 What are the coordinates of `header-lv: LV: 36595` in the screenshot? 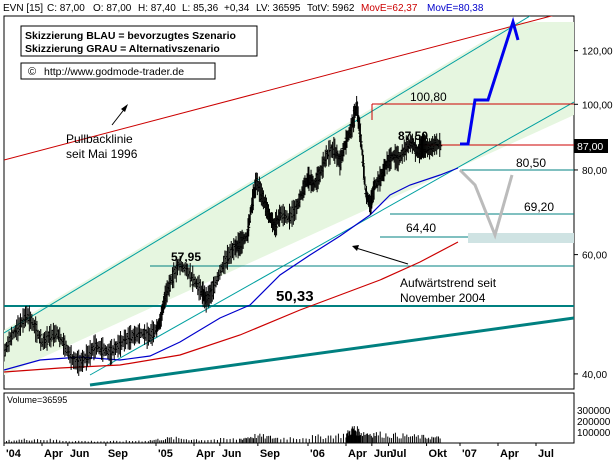 It's located at (278, 8).